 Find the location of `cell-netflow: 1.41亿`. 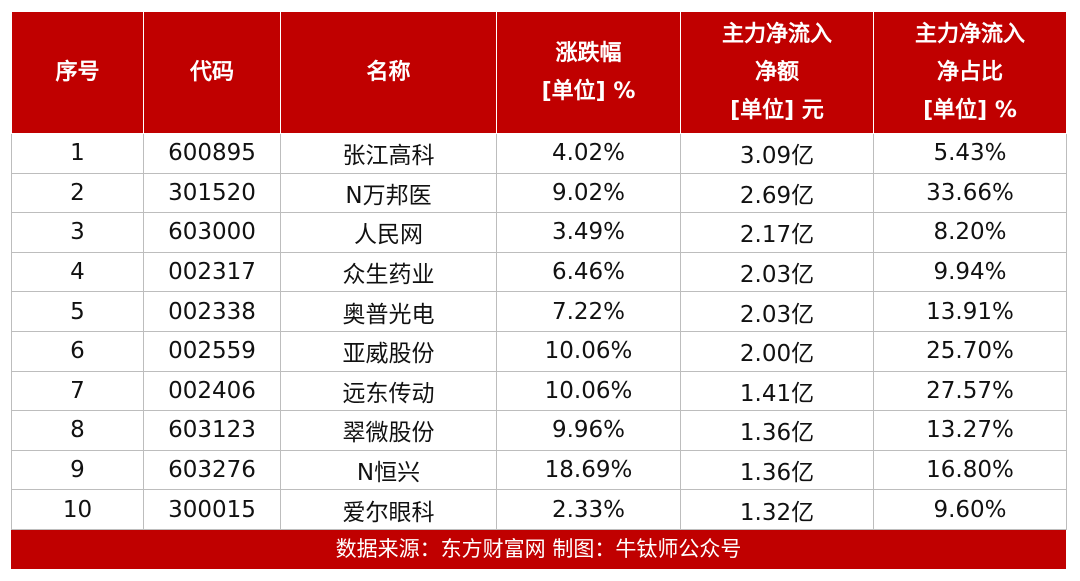

cell-netflow: 1.41亿 is located at coordinates (777, 391).